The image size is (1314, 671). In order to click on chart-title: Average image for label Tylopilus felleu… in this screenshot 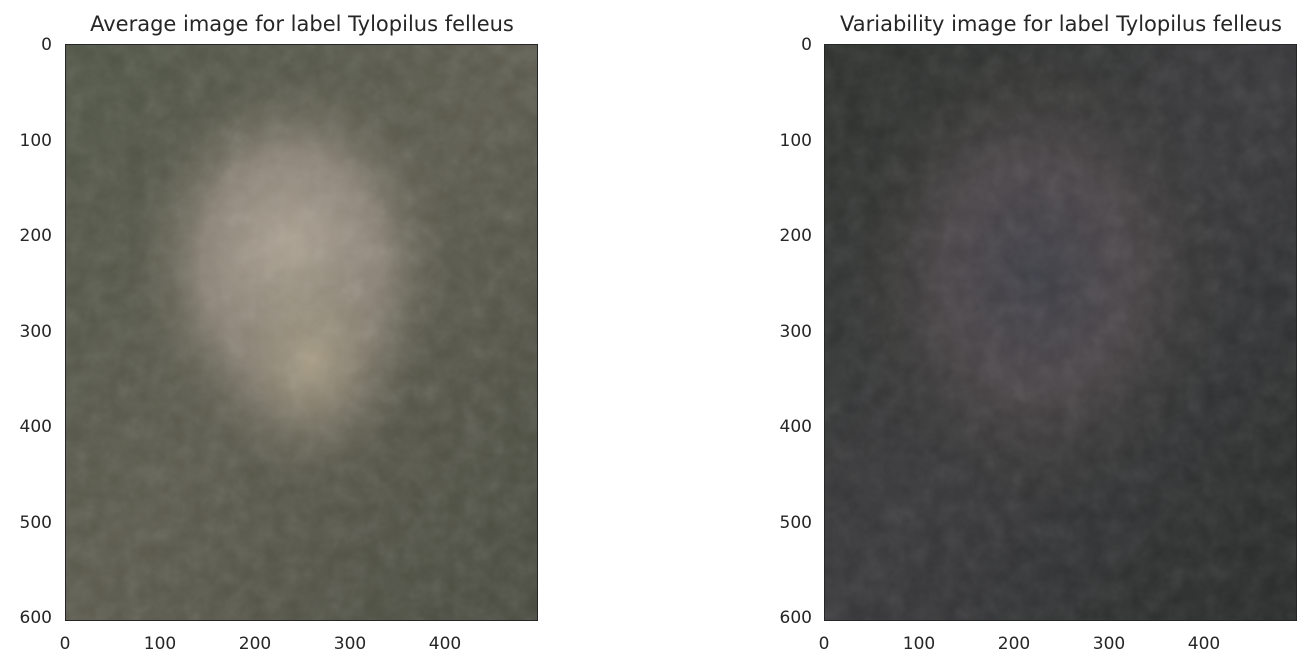, I will do `click(302, 24)`.